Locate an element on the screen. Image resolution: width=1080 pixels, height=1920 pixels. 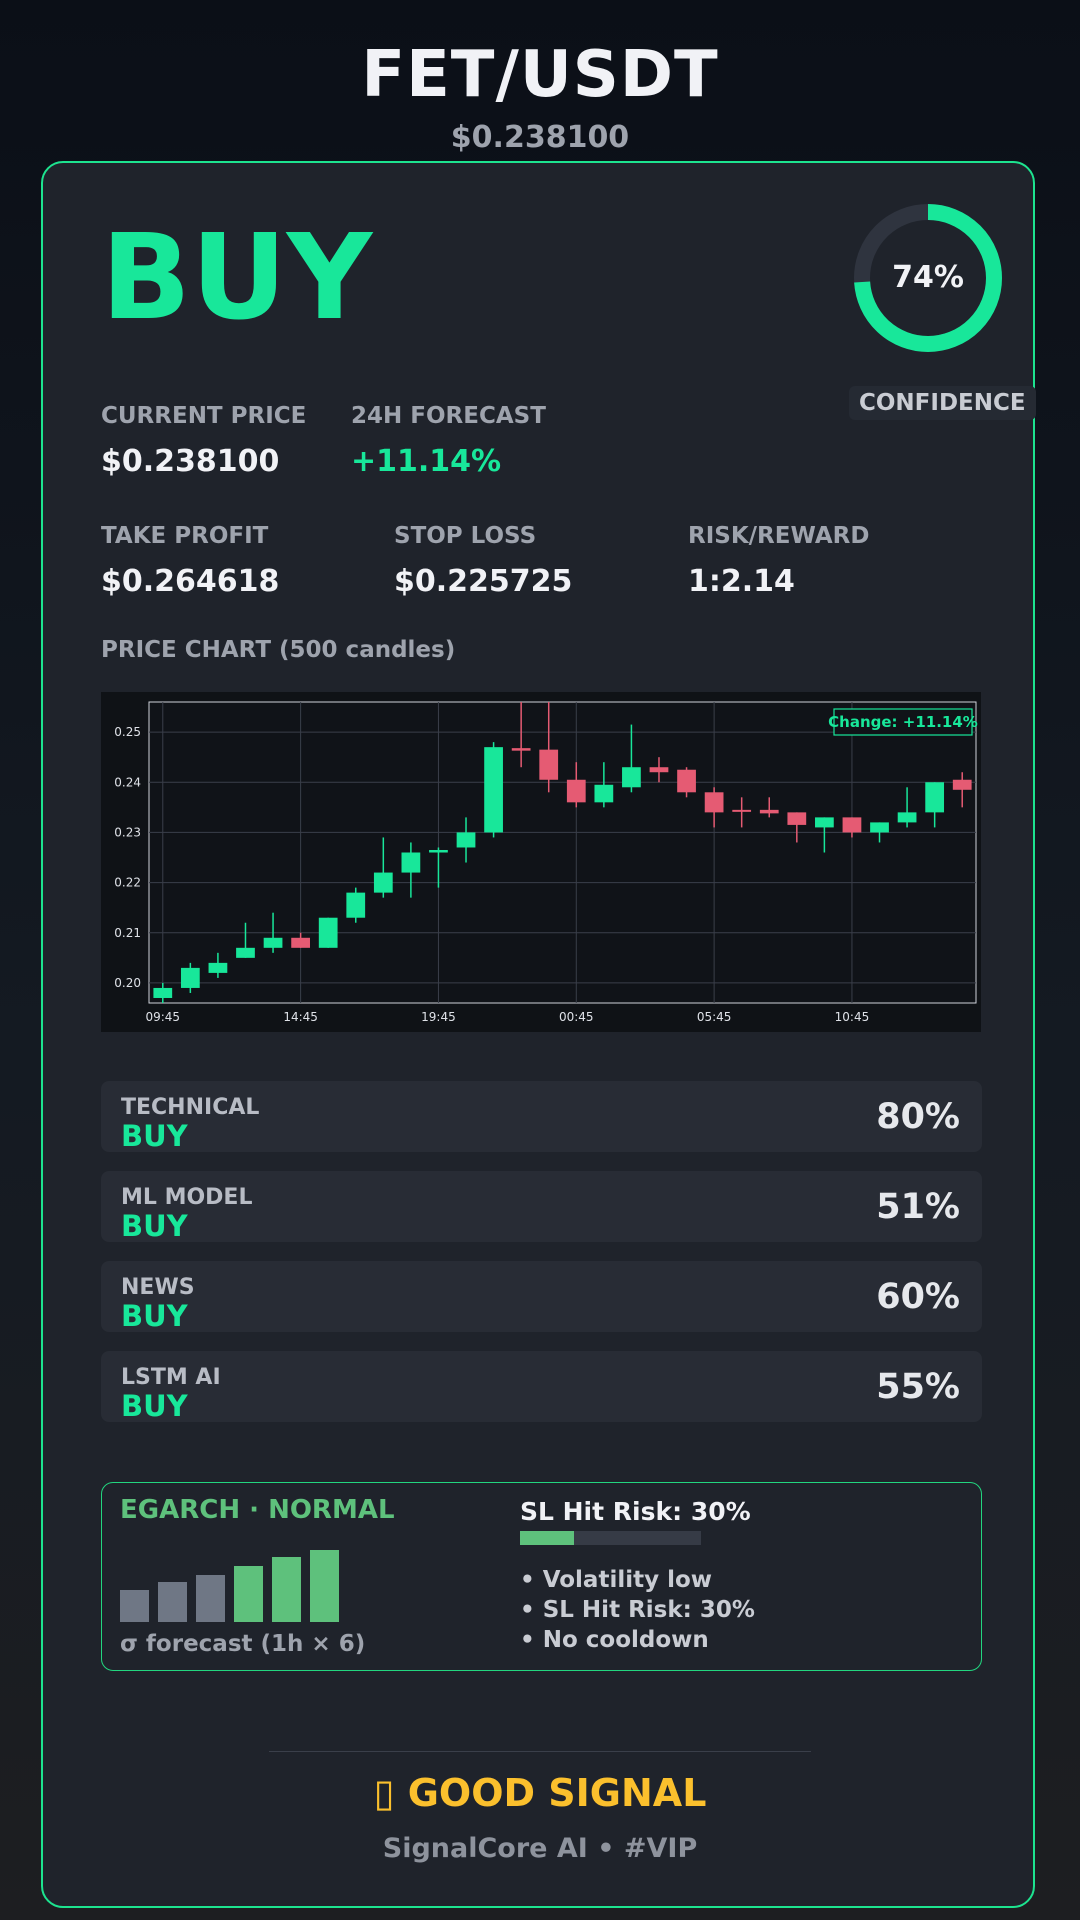
component-label: ML MODEL is located at coordinates (187, 1197).